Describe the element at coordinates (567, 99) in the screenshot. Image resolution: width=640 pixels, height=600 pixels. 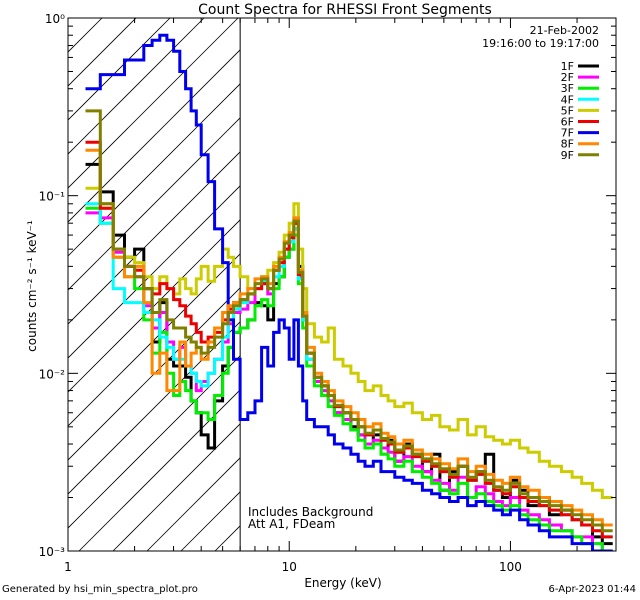
I see `legend-label-4f: 4F` at that location.